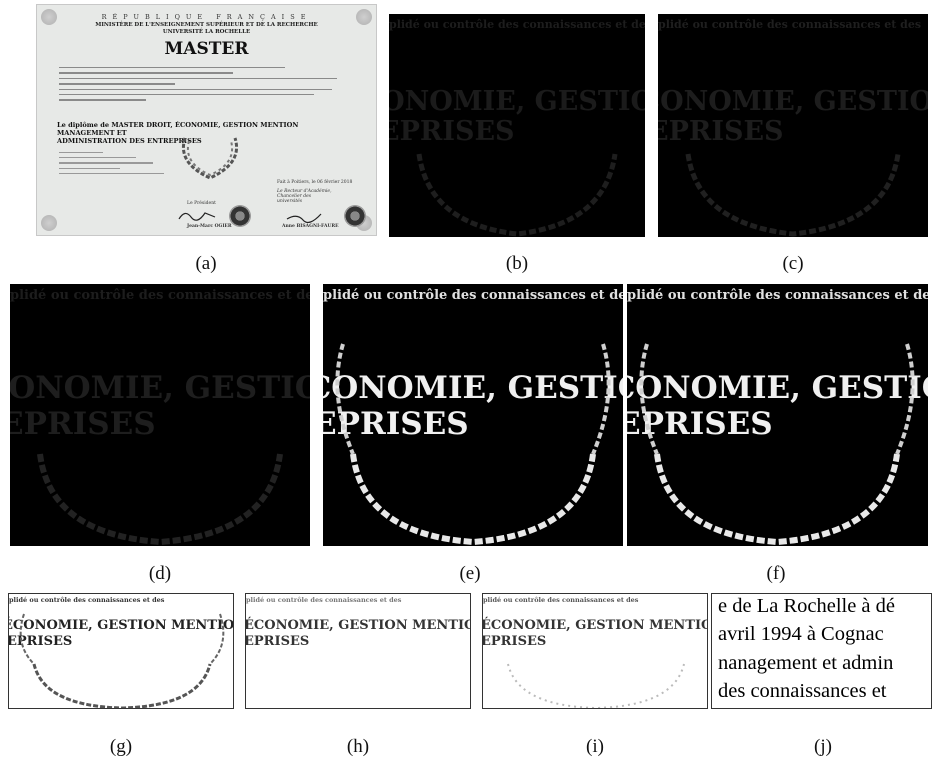 The image size is (935, 784). Describe the element at coordinates (201, 203) in the screenshot. I see `left-signatory-role: Le Président` at that location.